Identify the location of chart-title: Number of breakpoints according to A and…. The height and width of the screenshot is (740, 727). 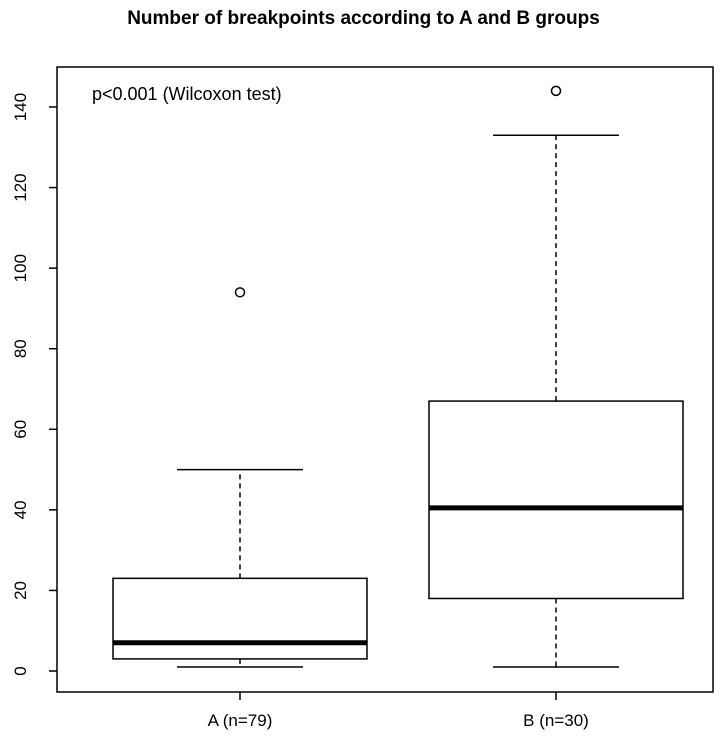
(363, 18).